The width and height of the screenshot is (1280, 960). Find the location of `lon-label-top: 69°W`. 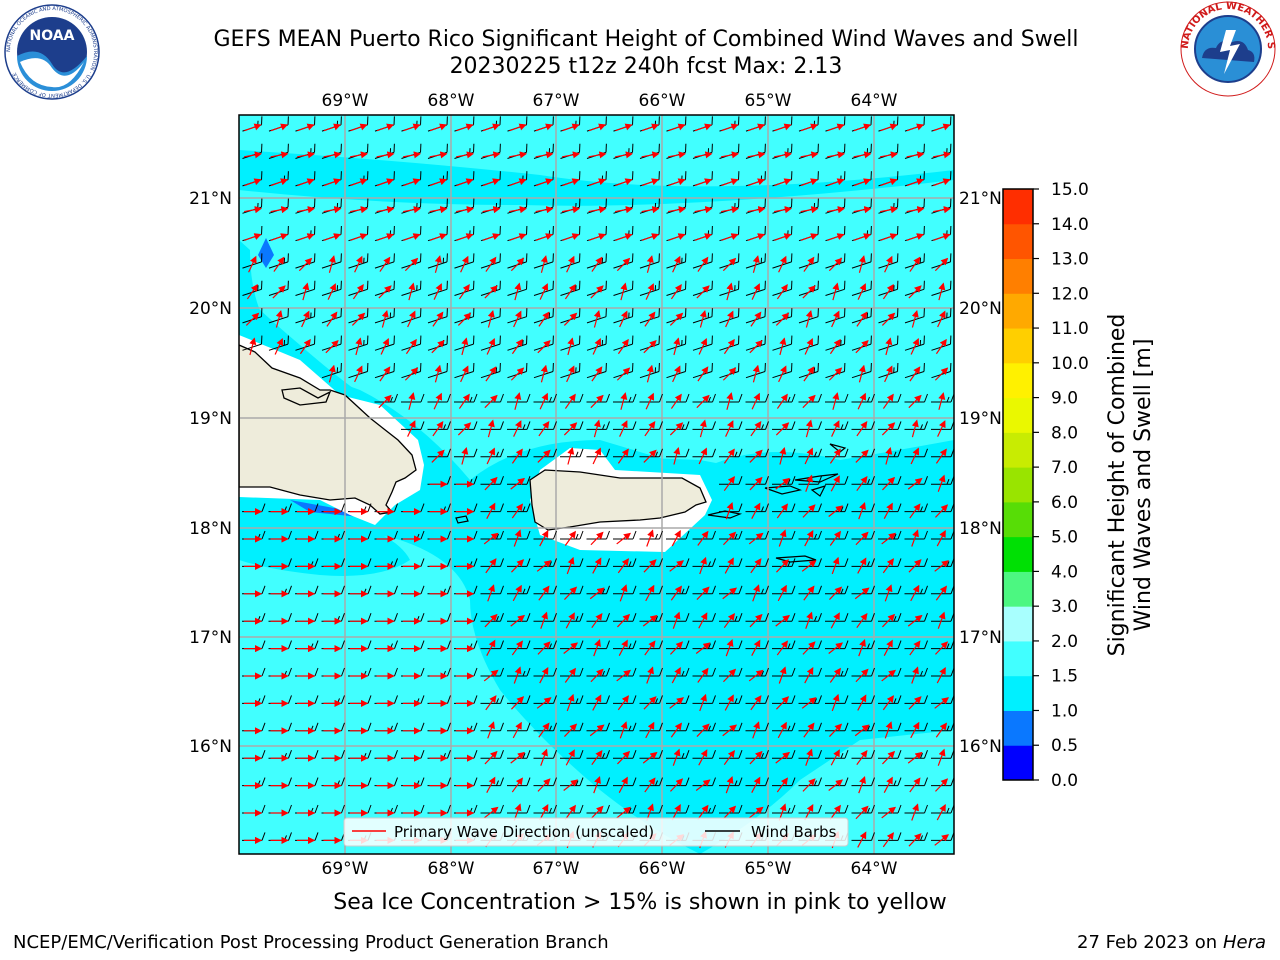

lon-label-top: 69°W is located at coordinates (345, 101).